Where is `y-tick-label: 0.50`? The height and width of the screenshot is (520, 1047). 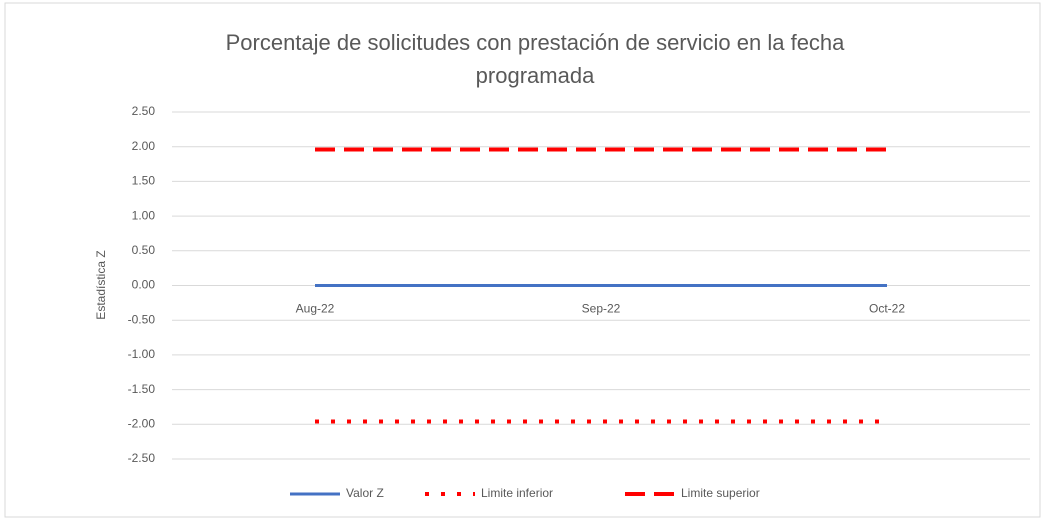
y-tick-label: 0.50 is located at coordinates (144, 250).